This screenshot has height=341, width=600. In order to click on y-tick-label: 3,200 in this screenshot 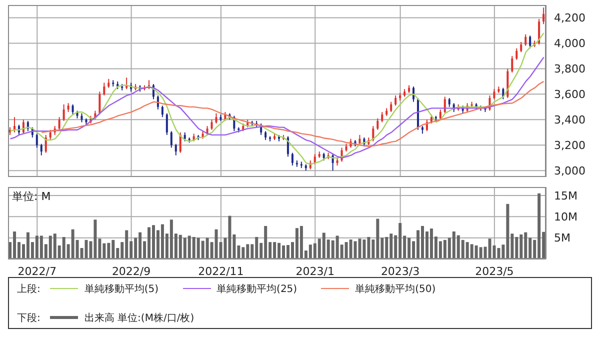, I will do `click(570, 145)`.